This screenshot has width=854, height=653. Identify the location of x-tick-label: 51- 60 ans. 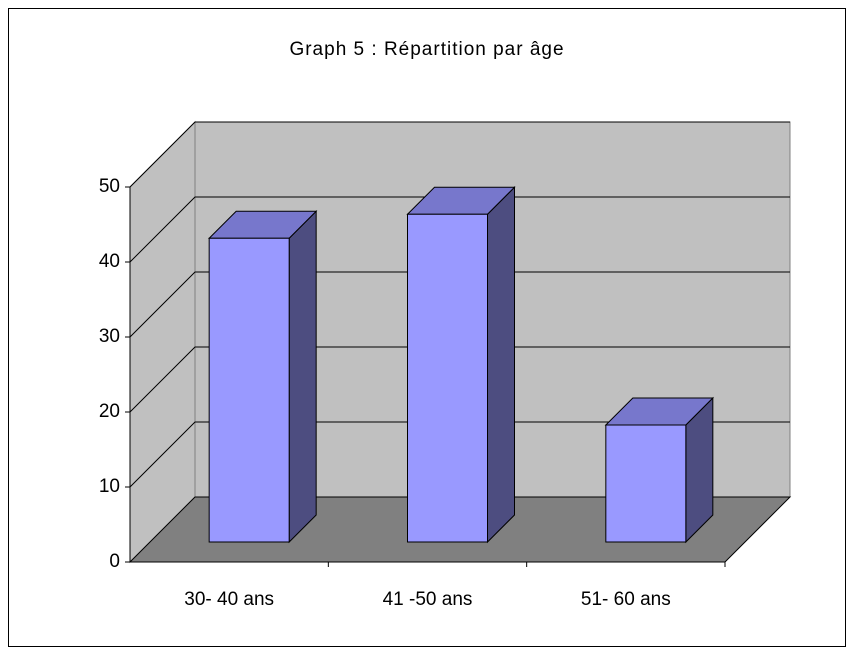
(626, 599).